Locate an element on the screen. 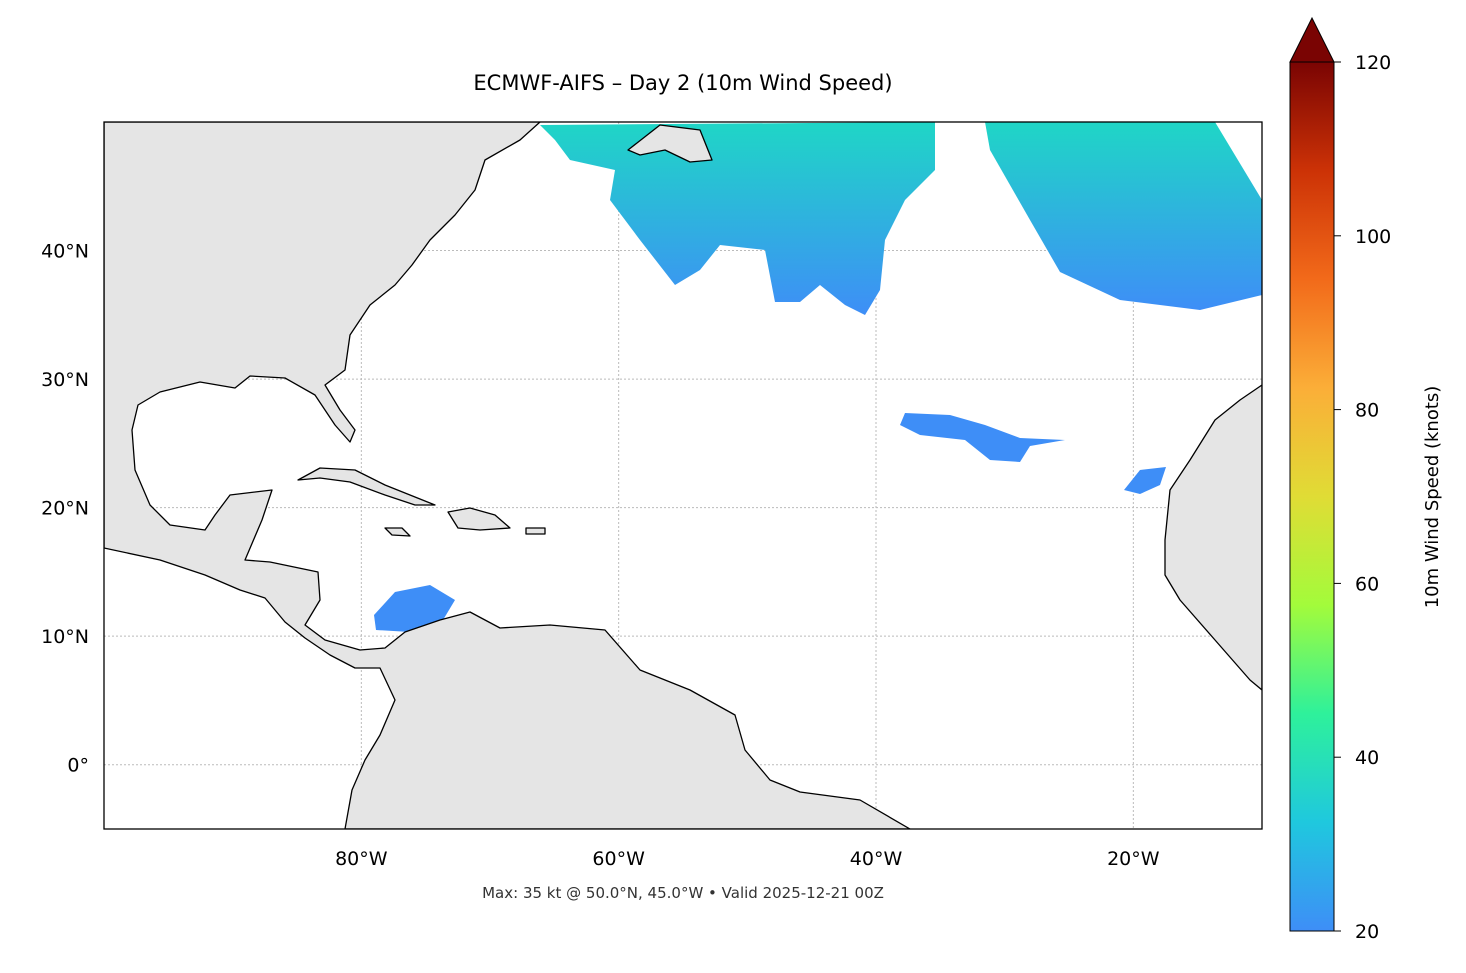 This screenshot has height=973, width=1466. newfoundland is located at coordinates (670, 143).